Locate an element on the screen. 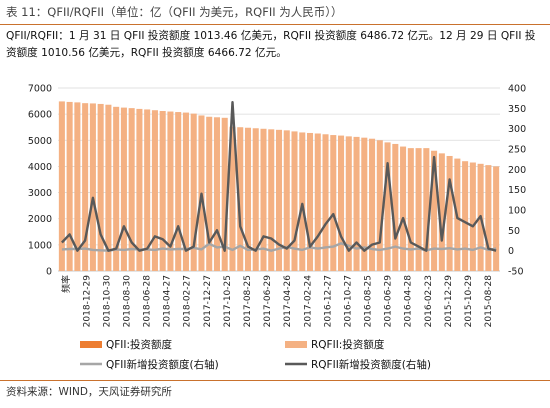 This screenshot has width=550, height=408. x-tick-label: 2018-08-30 is located at coordinates (127, 301).